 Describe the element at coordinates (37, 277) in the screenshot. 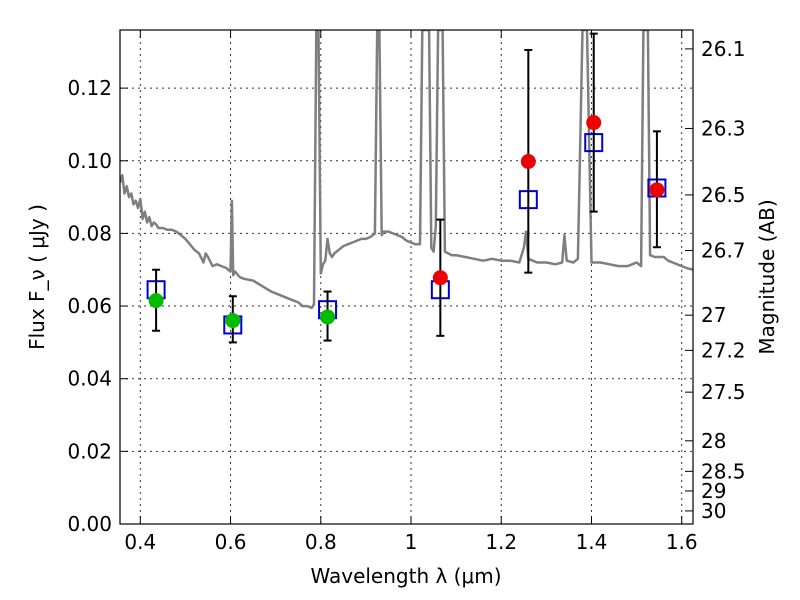

I see `y-axis-label: Flux F_ν ( μJy )` at that location.